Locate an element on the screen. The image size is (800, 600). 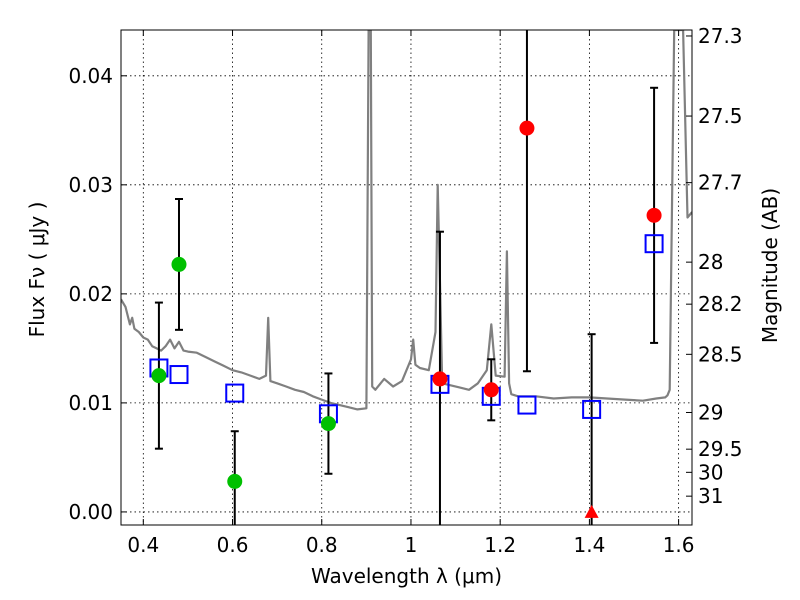
mag-tick-label: 28.5 is located at coordinates (720, 354).